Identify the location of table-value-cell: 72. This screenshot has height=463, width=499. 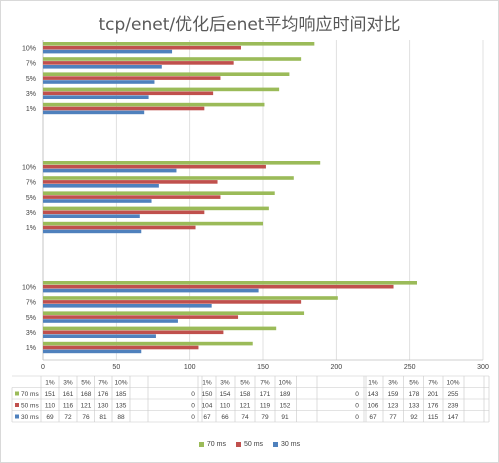
(68, 417).